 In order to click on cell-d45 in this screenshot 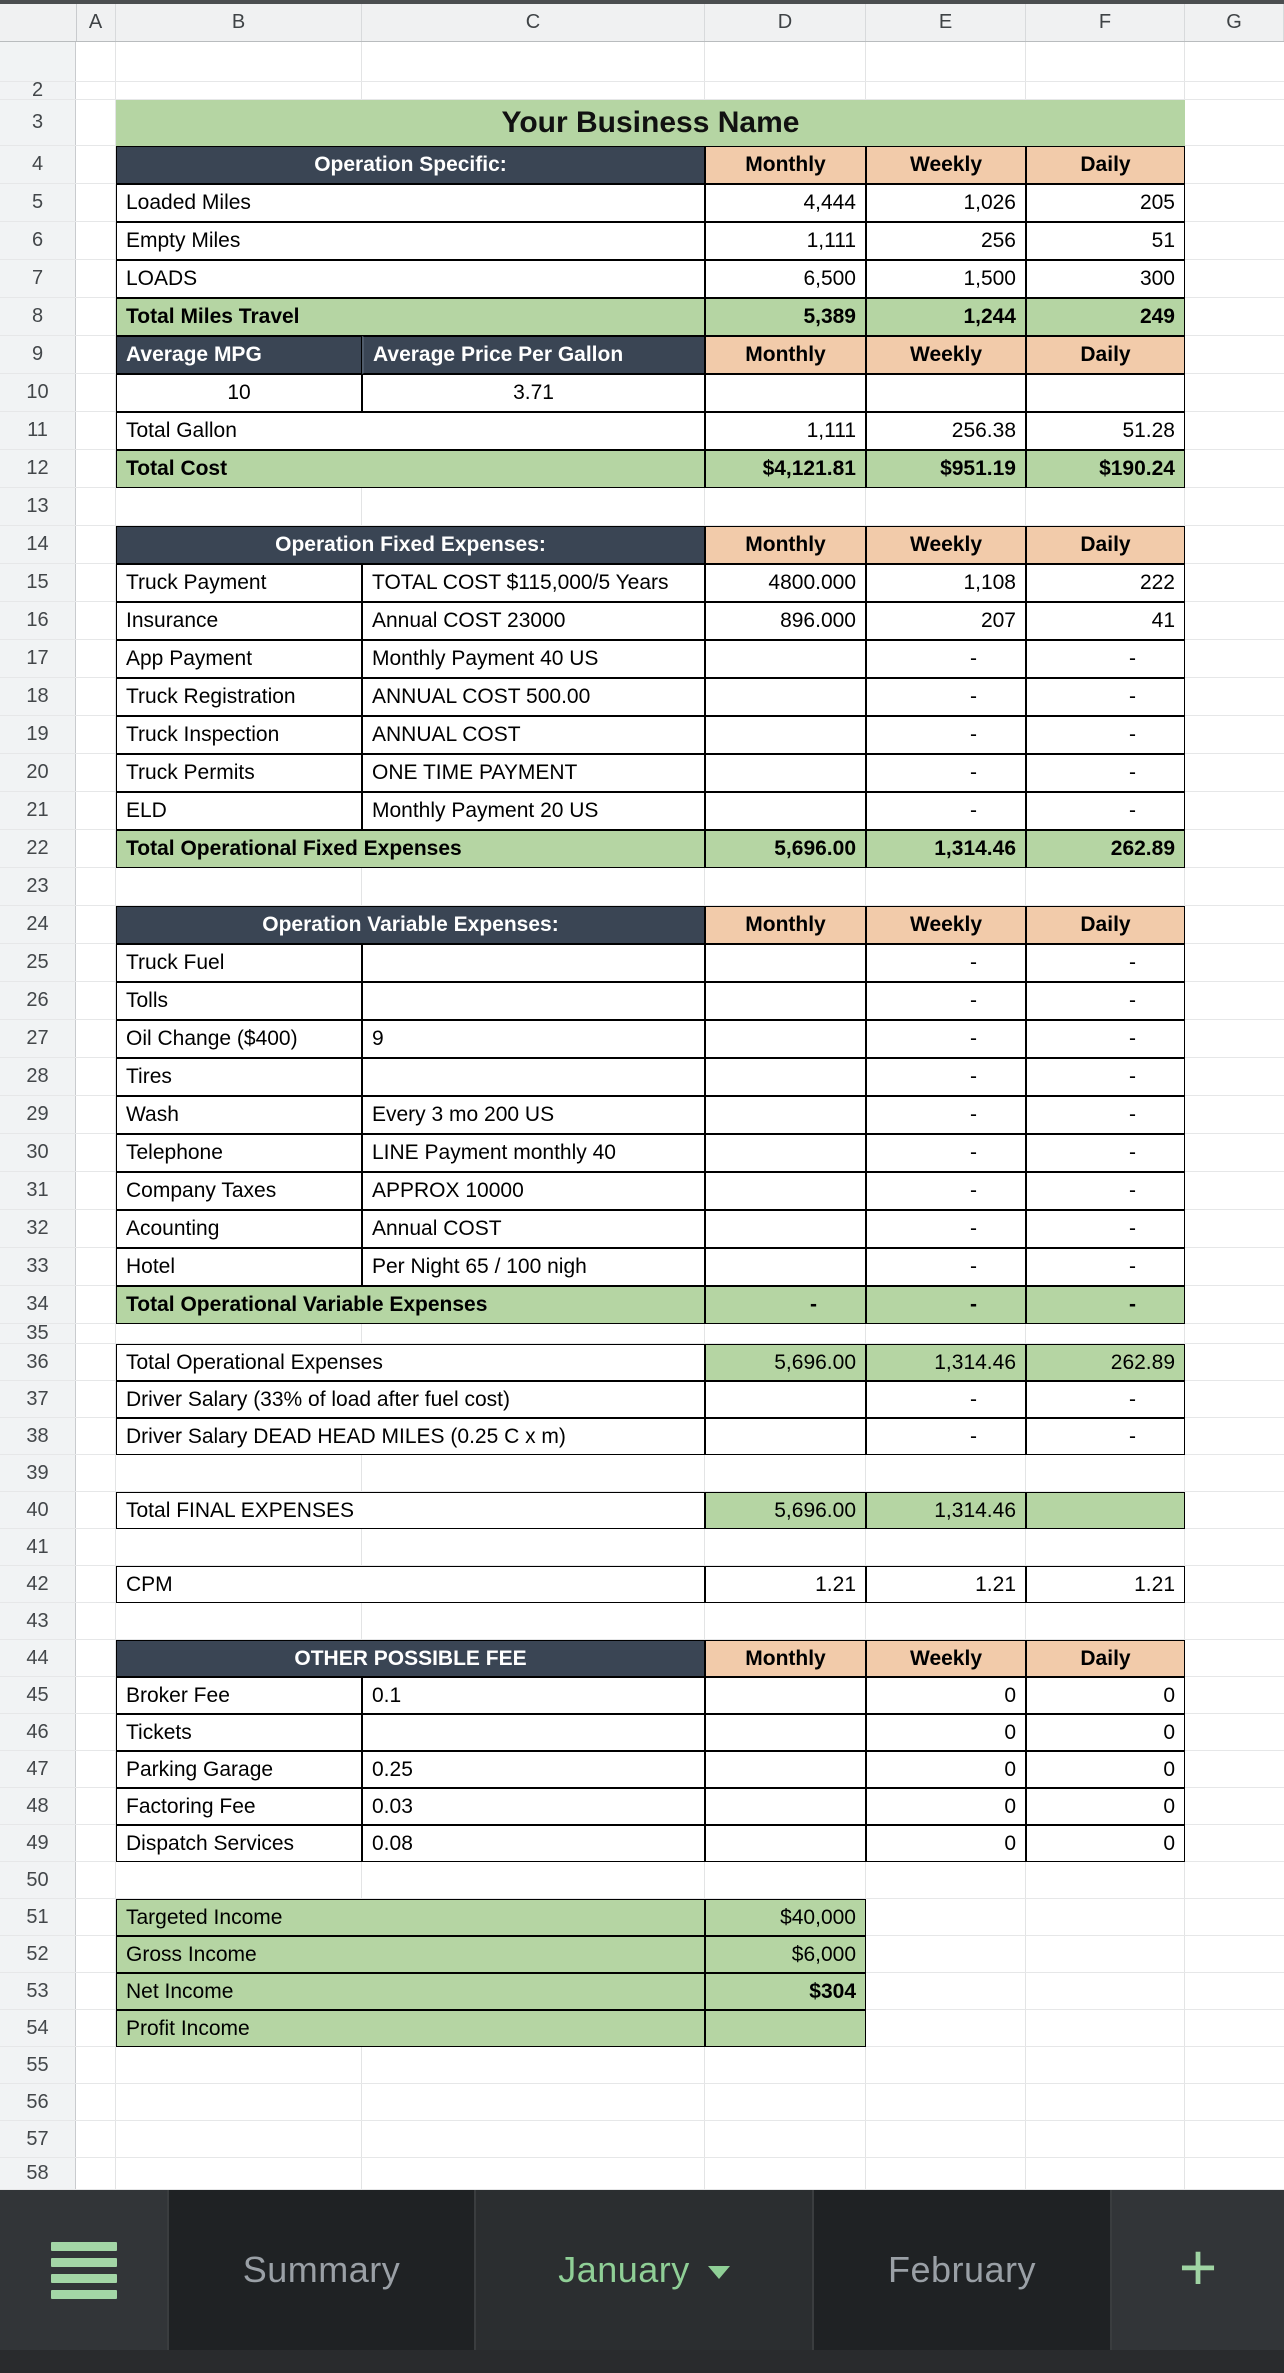, I will do `click(785, 1695)`.